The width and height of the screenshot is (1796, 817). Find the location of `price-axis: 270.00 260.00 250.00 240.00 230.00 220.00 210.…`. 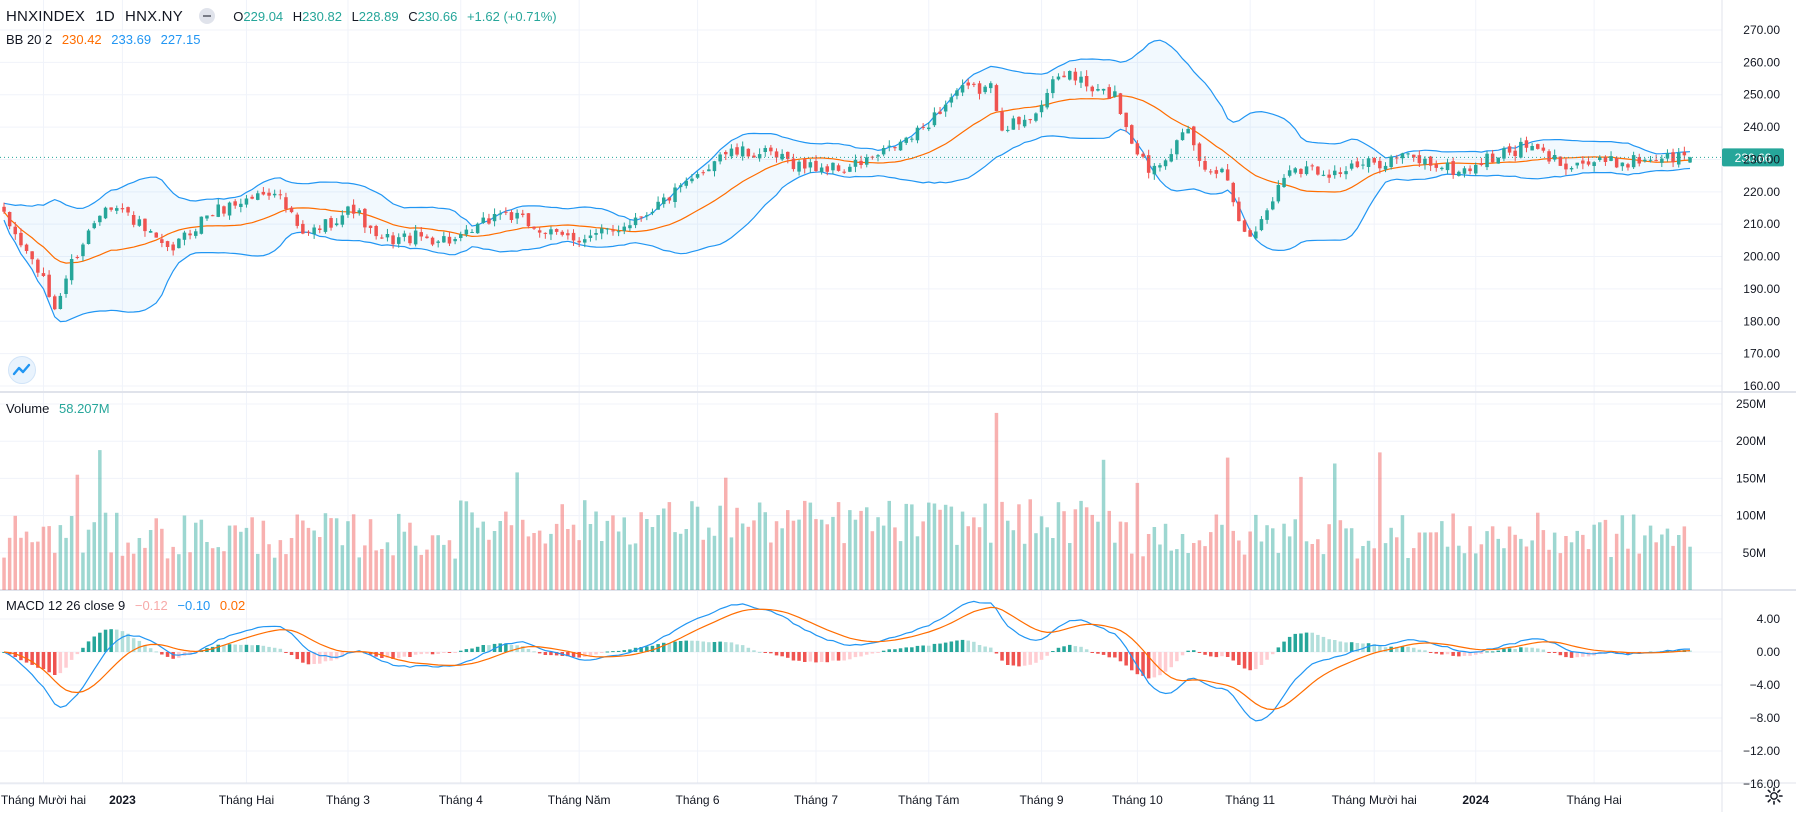

price-axis: 270.00 260.00 250.00 240.00 230.00 220.00 210.… is located at coordinates (1761, 208).